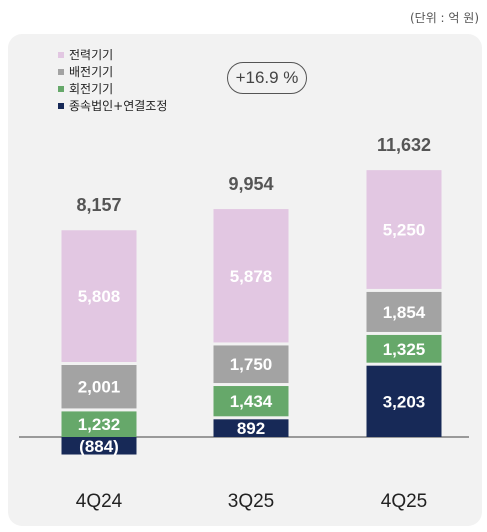 This screenshot has width=487, height=532. Describe the element at coordinates (404, 501) in the screenshot. I see `category-label-4Q25: 4Q25` at that location.